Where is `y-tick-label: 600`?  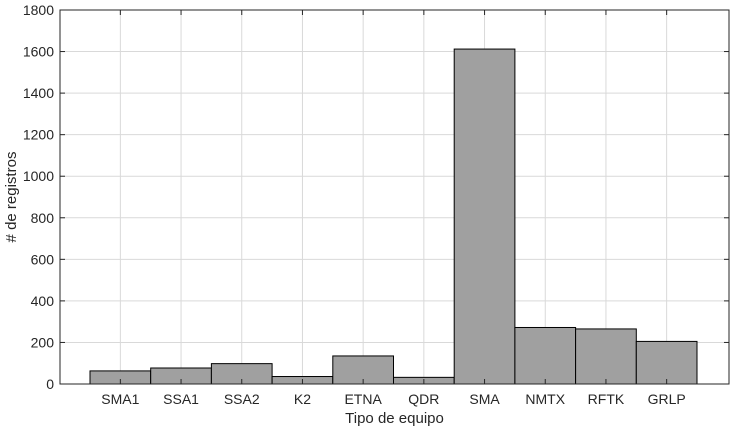 y-tick-label: 600 is located at coordinates (43, 259).